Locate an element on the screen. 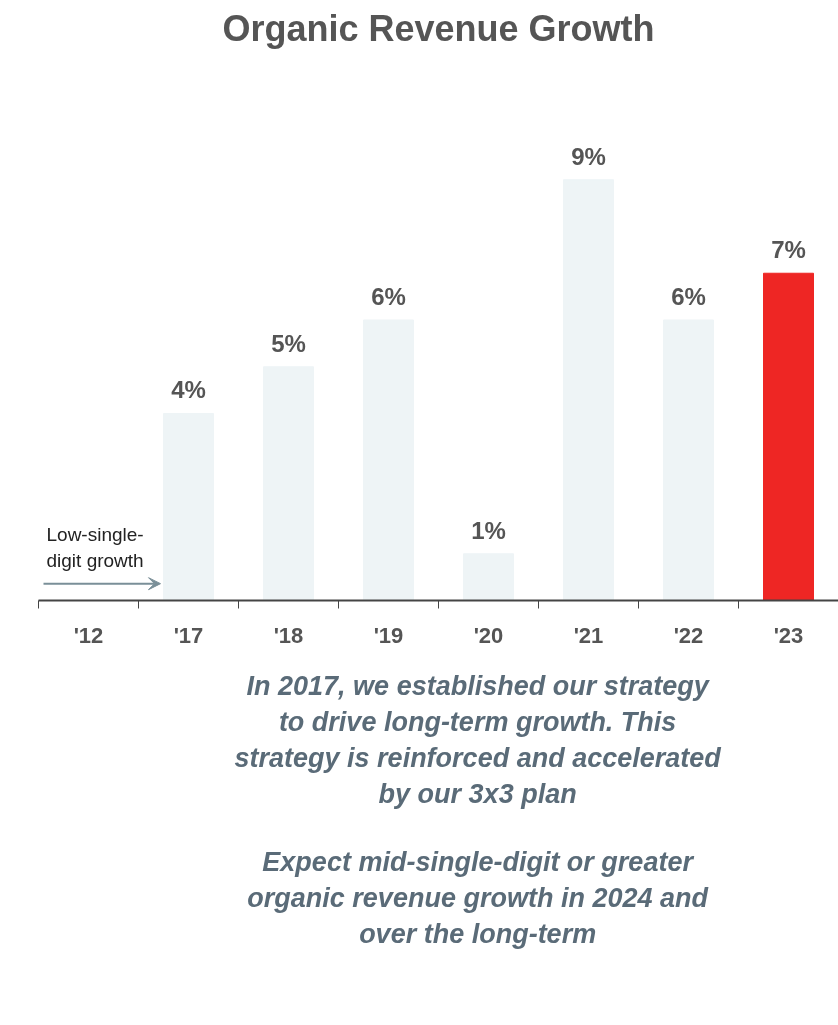 The width and height of the screenshot is (838, 1025). text: In 2017, we established our strategy to drive long-term growth. This strategy is reinforced and accelerated by our 3x3 plan is located at coordinates (478, 739).